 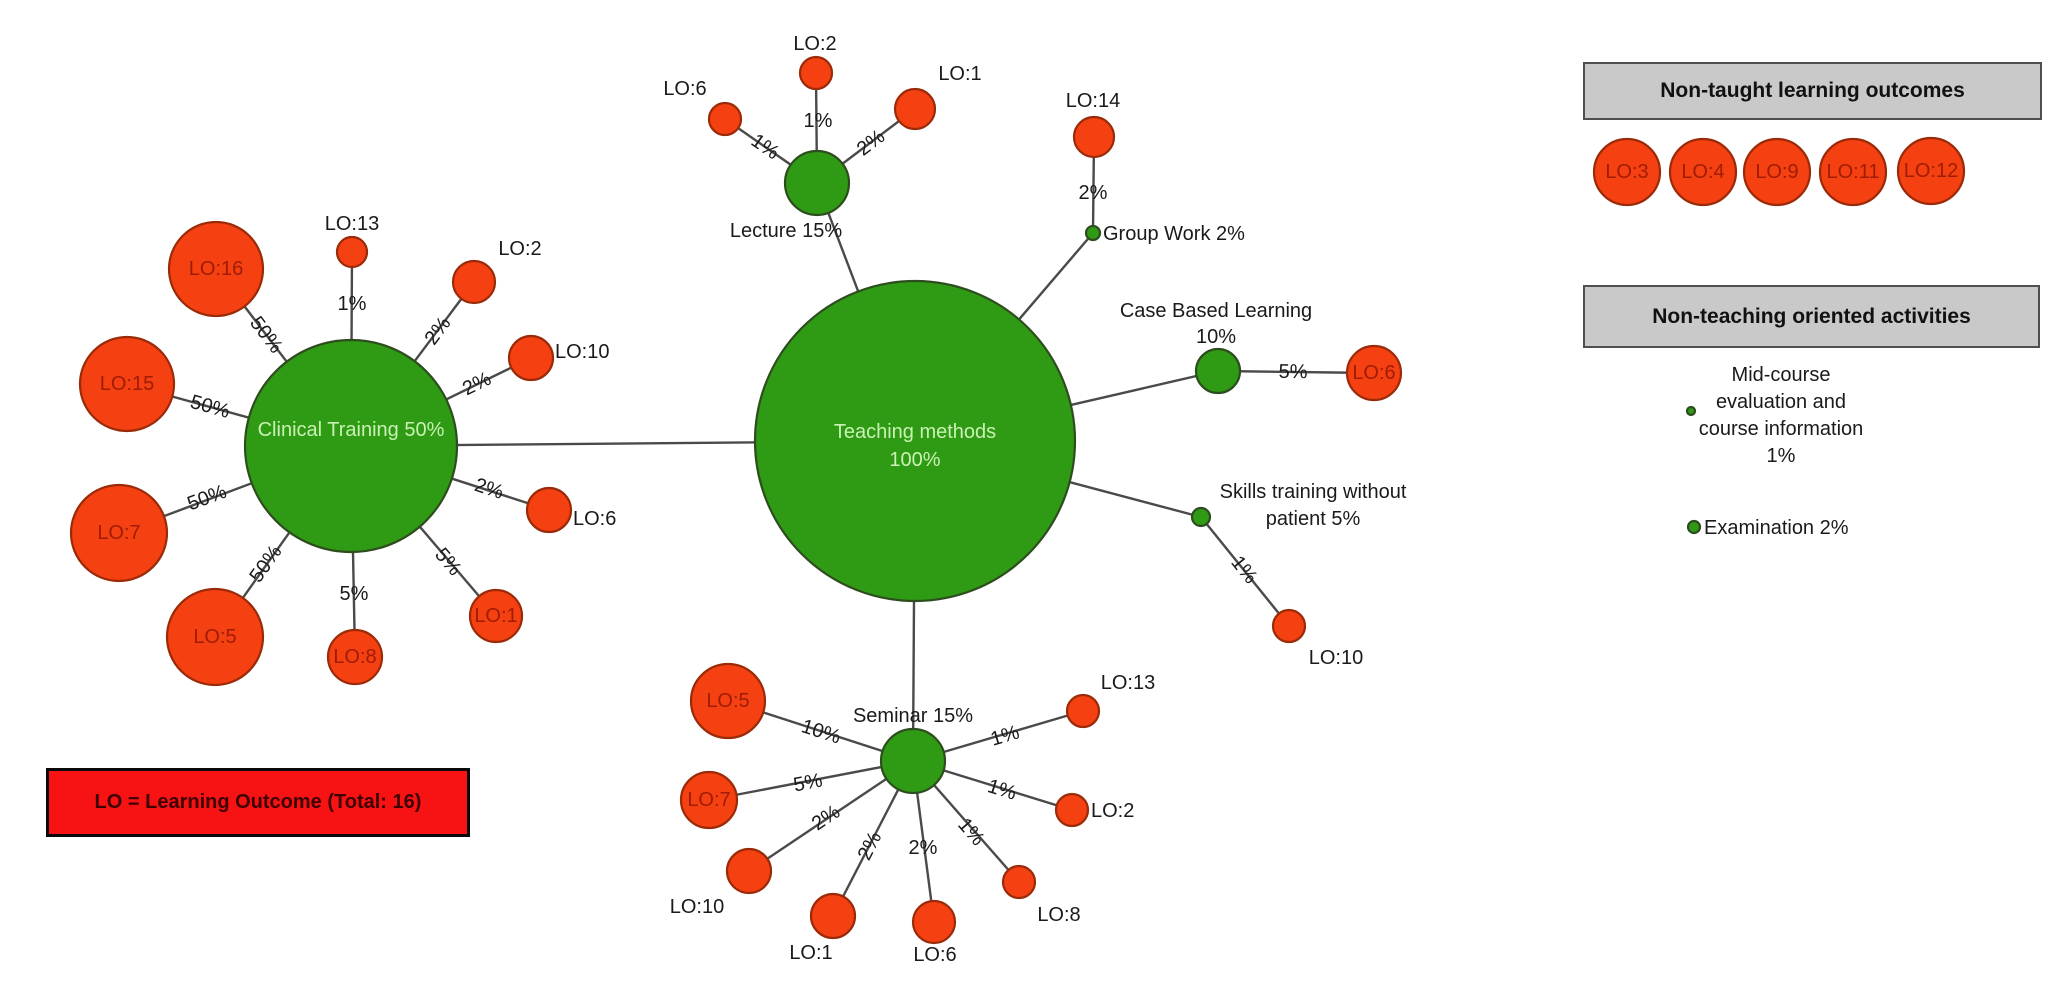 I want to click on node-label-cl_lo6: LO:6, so click(x=594, y=519).